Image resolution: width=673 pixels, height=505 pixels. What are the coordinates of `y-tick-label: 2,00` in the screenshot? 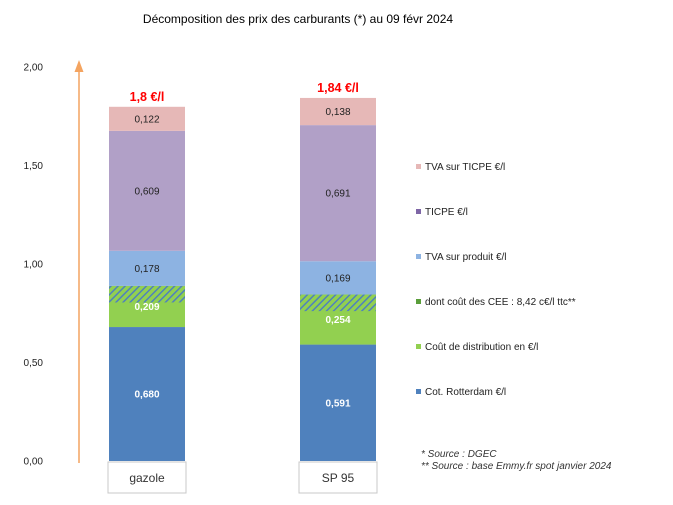 It's located at (34, 68).